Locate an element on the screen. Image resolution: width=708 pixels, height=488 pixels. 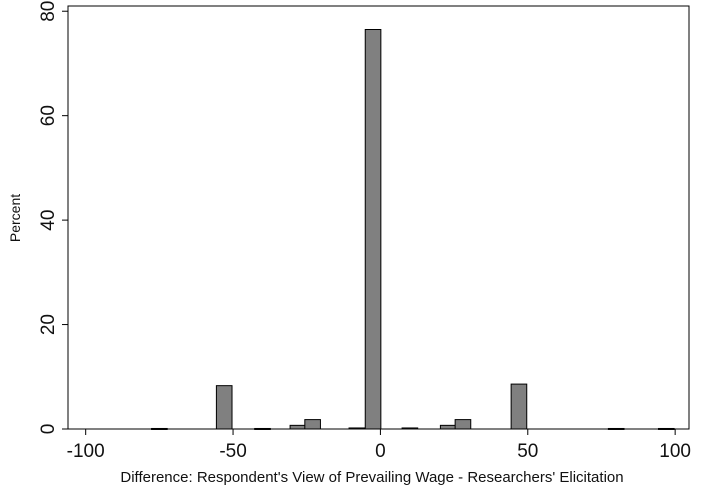
y-axis: 0 20 40 60 80 is located at coordinates (53, 218).